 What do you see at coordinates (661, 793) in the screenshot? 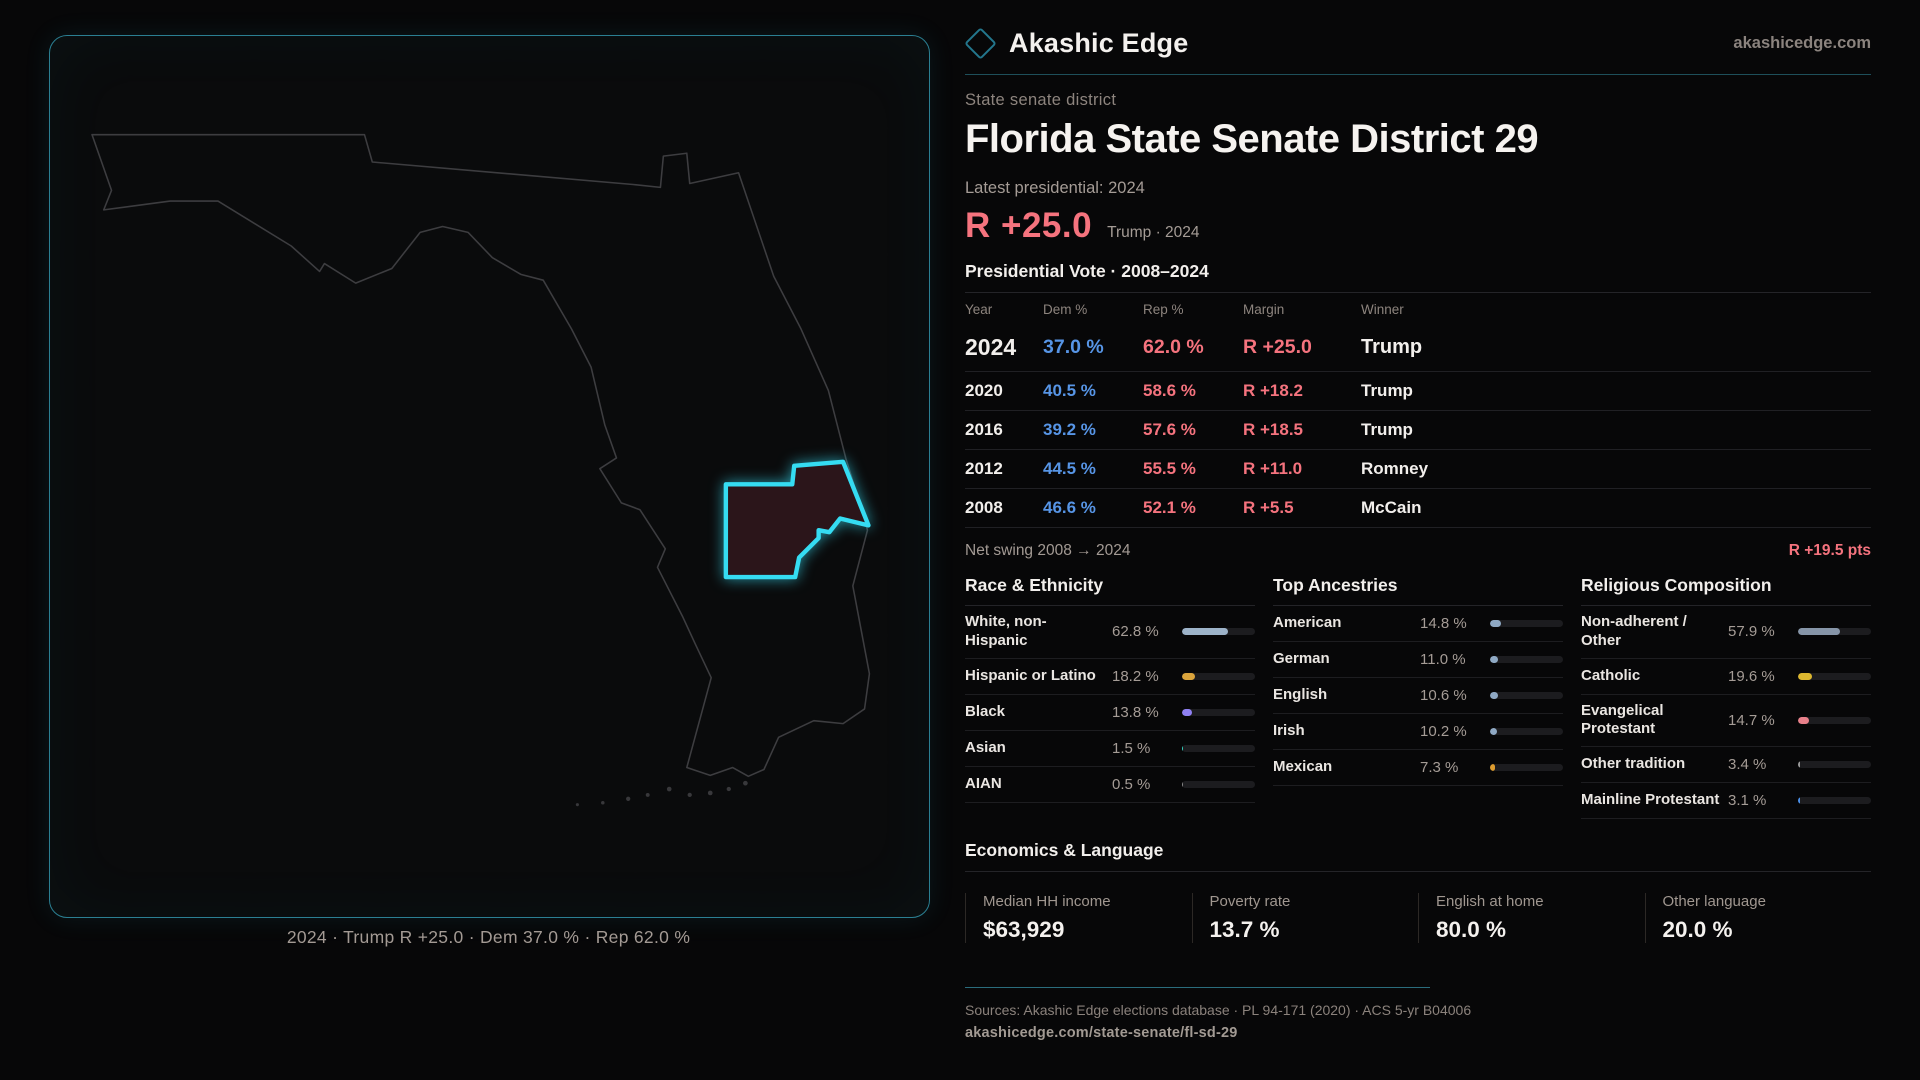
I see `florida-keys-islands` at bounding box center [661, 793].